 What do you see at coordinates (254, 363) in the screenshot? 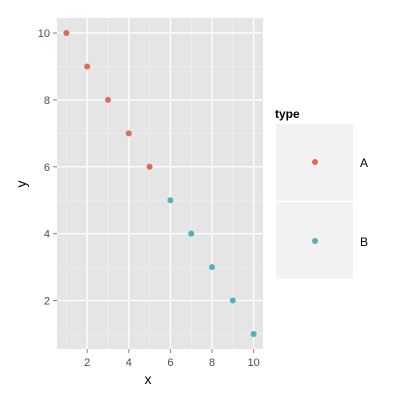
I see `x-tick-label: 10` at bounding box center [254, 363].